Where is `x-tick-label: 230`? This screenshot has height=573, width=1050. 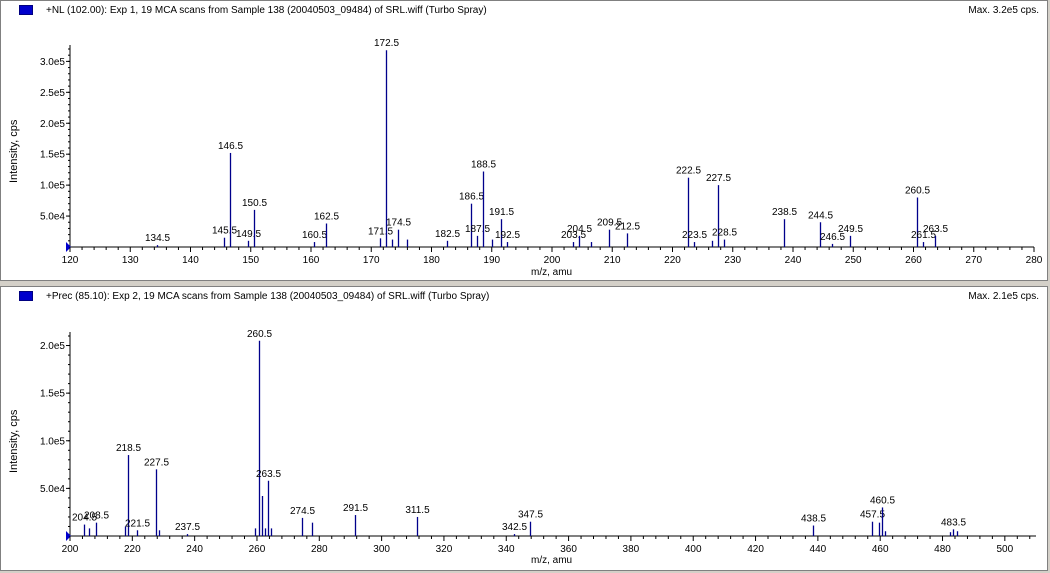
x-tick-label: 230 is located at coordinates (732, 260).